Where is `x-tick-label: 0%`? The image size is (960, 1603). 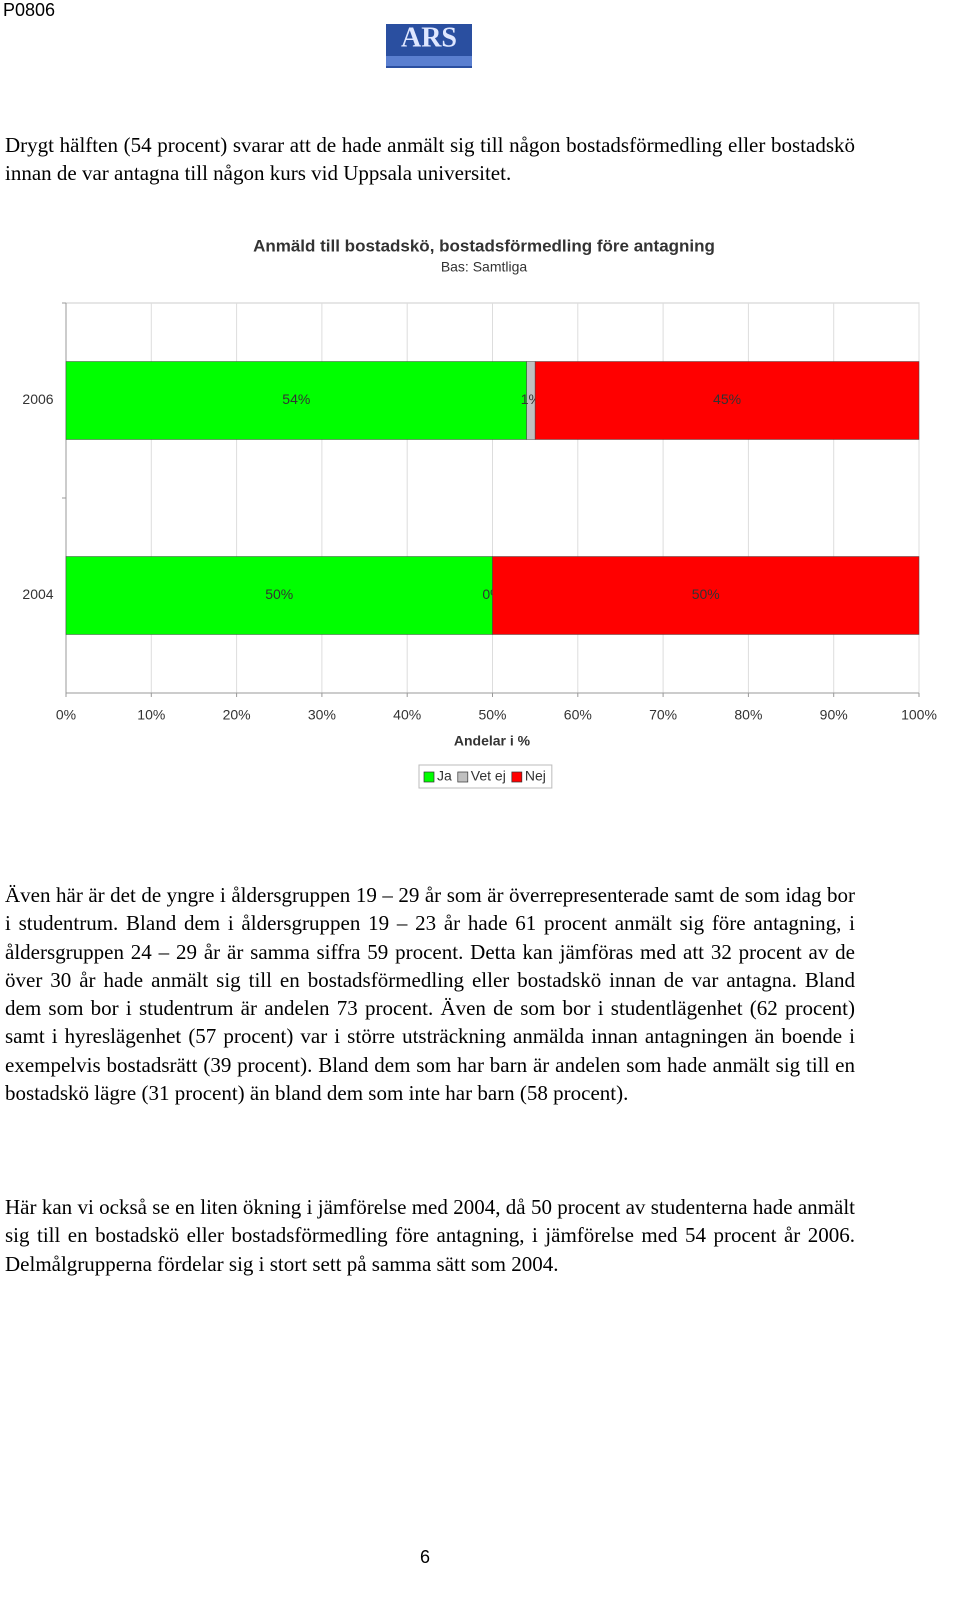 x-tick-label: 0% is located at coordinates (66, 715).